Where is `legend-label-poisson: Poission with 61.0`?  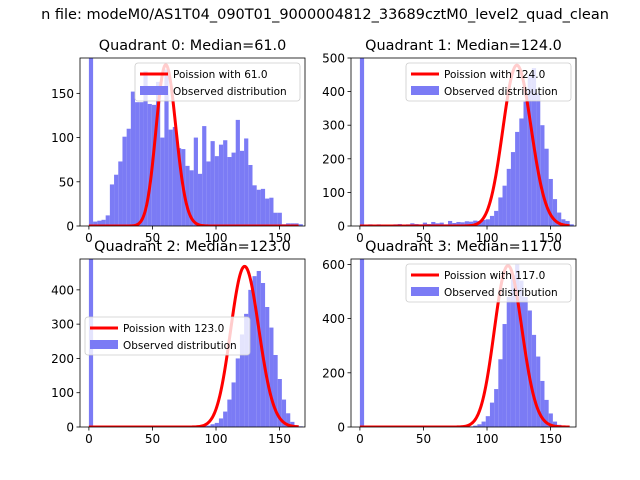 legend-label-poisson: Poission with 61.0 is located at coordinates (220, 75).